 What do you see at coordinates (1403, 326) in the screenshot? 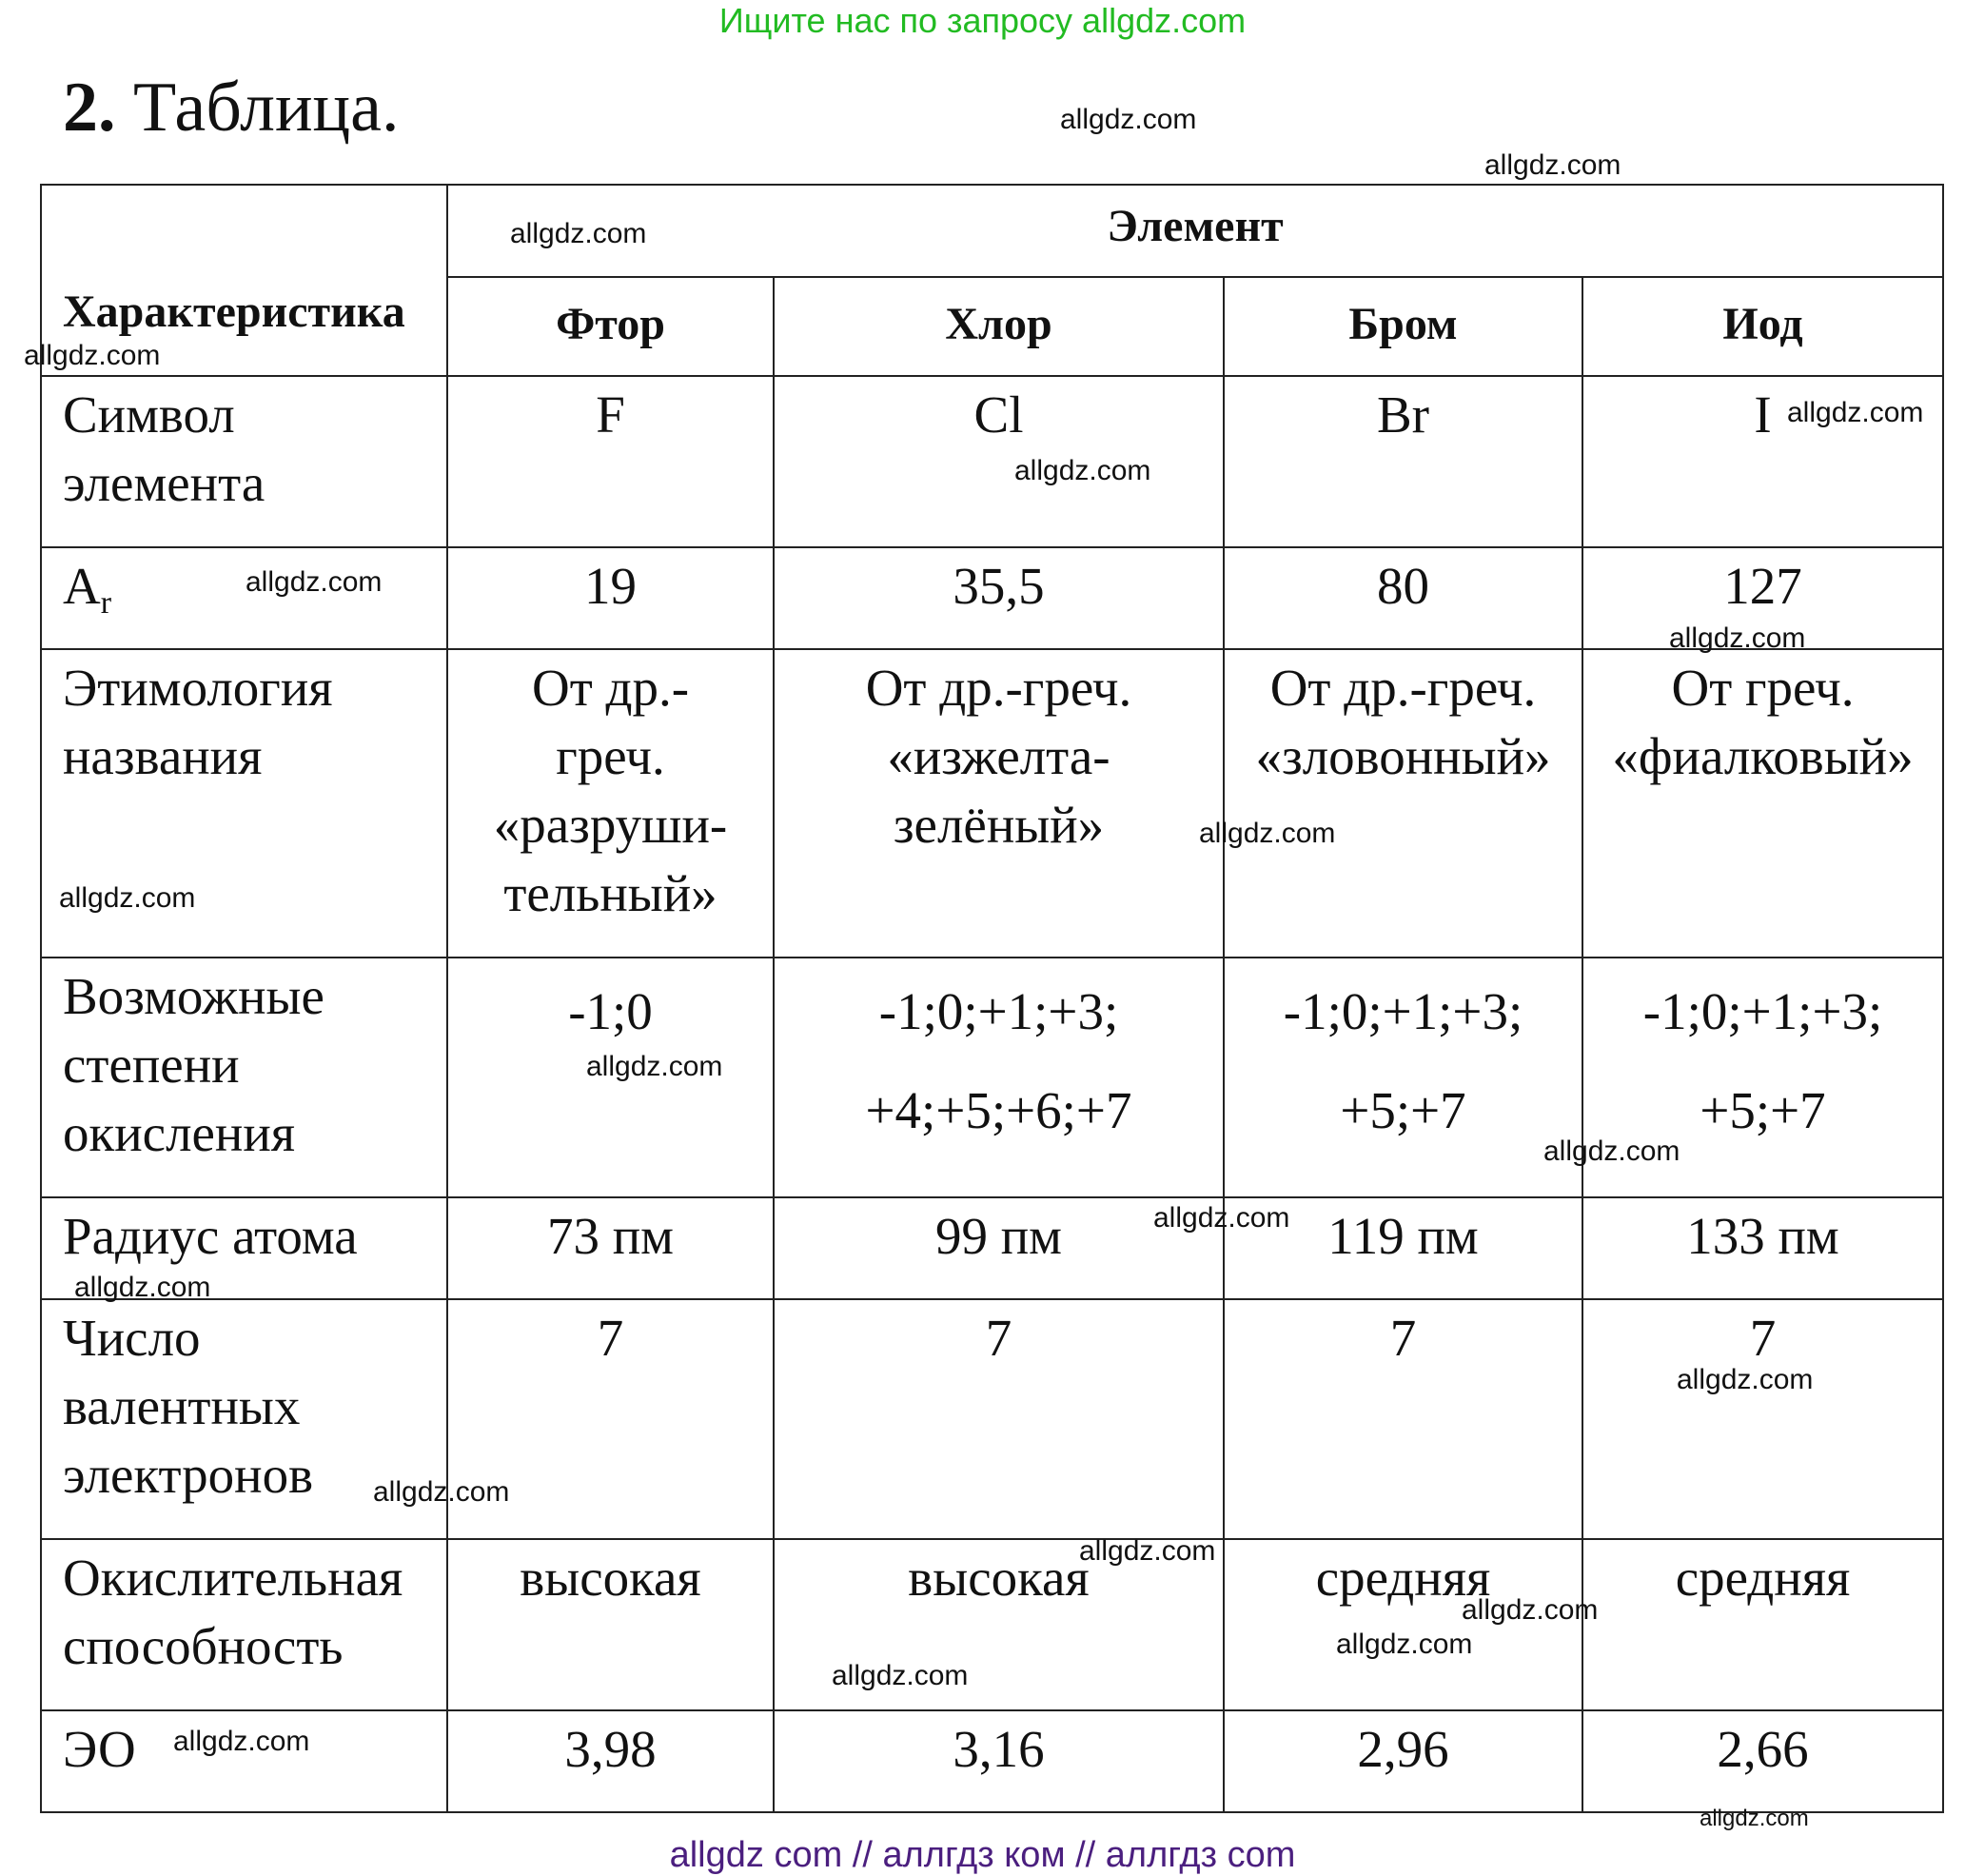
I see `header-bromine: Бром` at bounding box center [1403, 326].